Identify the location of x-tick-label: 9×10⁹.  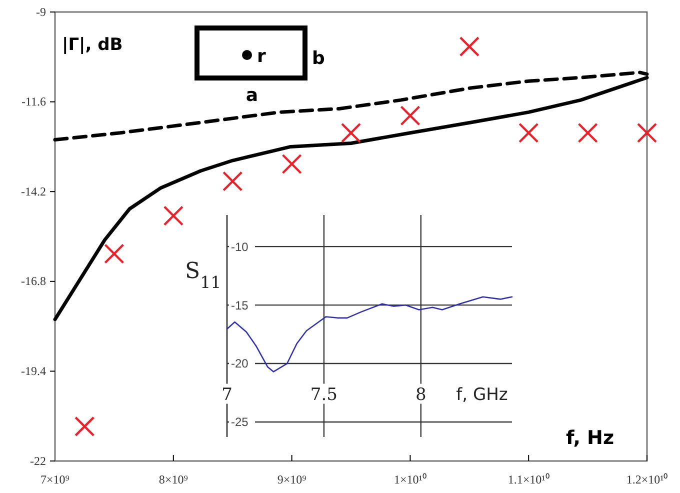
(291, 479).